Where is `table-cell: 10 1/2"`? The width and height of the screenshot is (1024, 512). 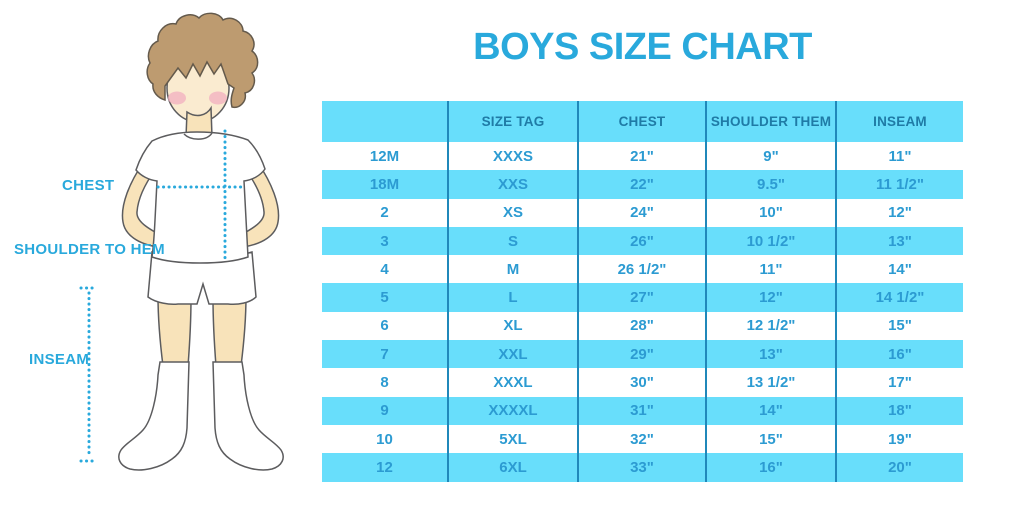
table-cell: 10 1/2" is located at coordinates (770, 241).